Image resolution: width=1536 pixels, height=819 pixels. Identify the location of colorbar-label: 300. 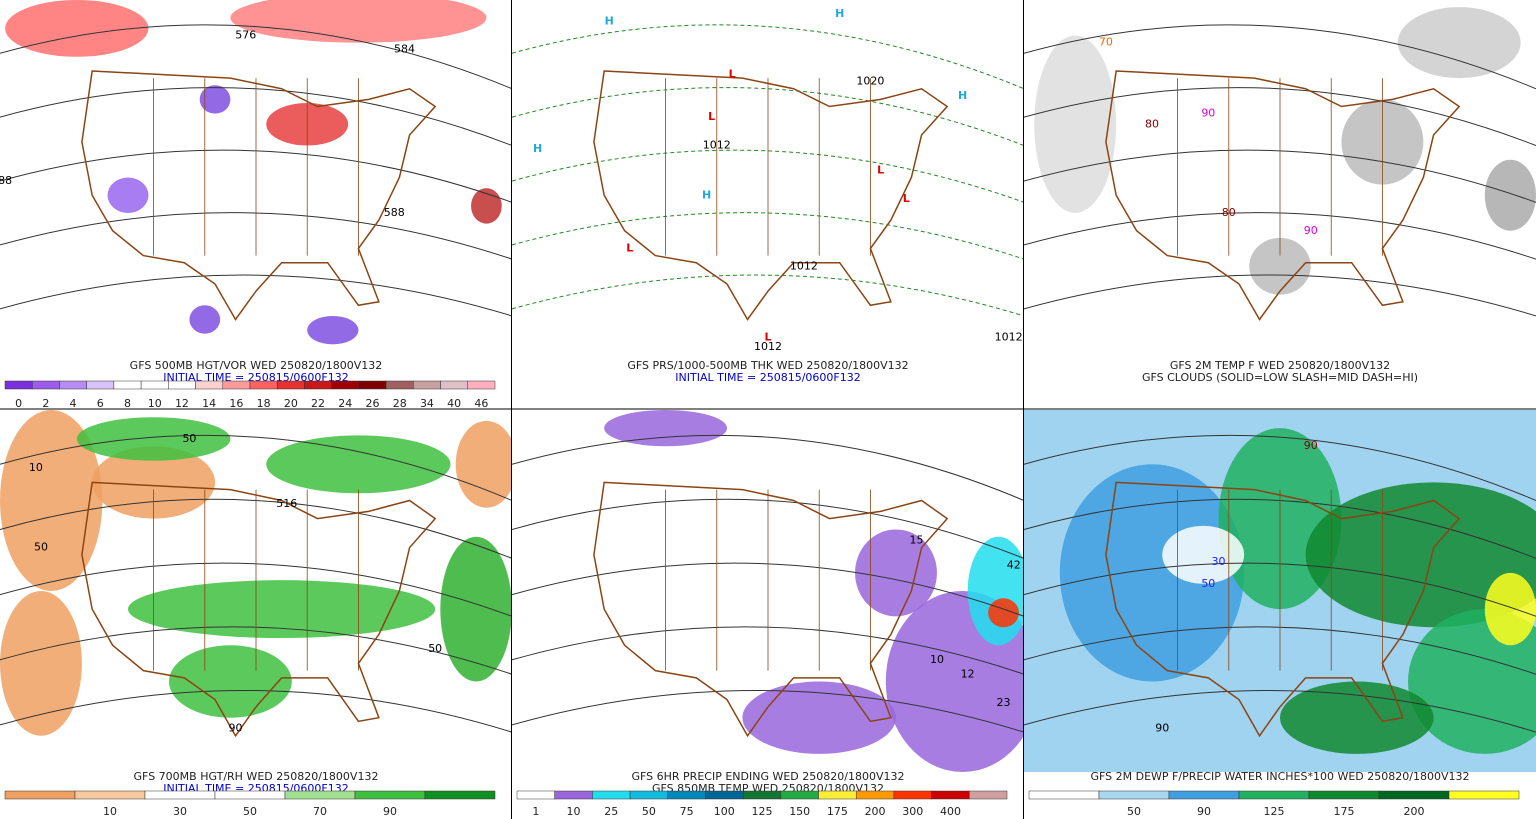
(912, 811).